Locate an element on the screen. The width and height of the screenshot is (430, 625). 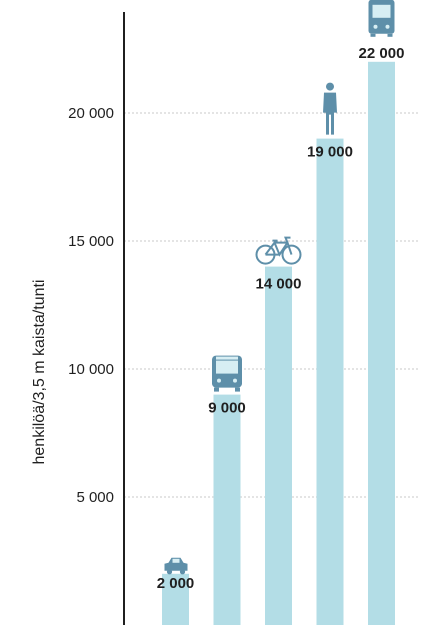
y-tick-label: 5 000 is located at coordinates (95, 497).